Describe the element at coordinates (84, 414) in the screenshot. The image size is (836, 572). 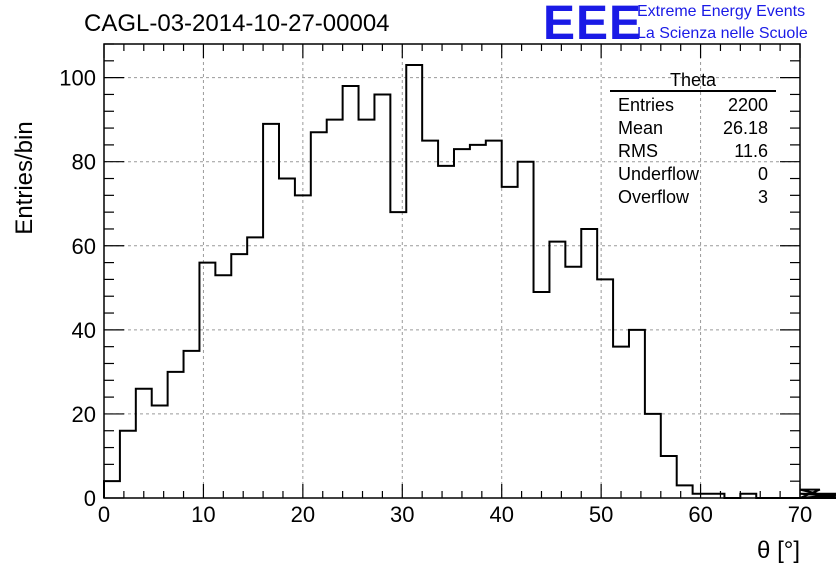
I see `y-tick-label: 20` at that location.